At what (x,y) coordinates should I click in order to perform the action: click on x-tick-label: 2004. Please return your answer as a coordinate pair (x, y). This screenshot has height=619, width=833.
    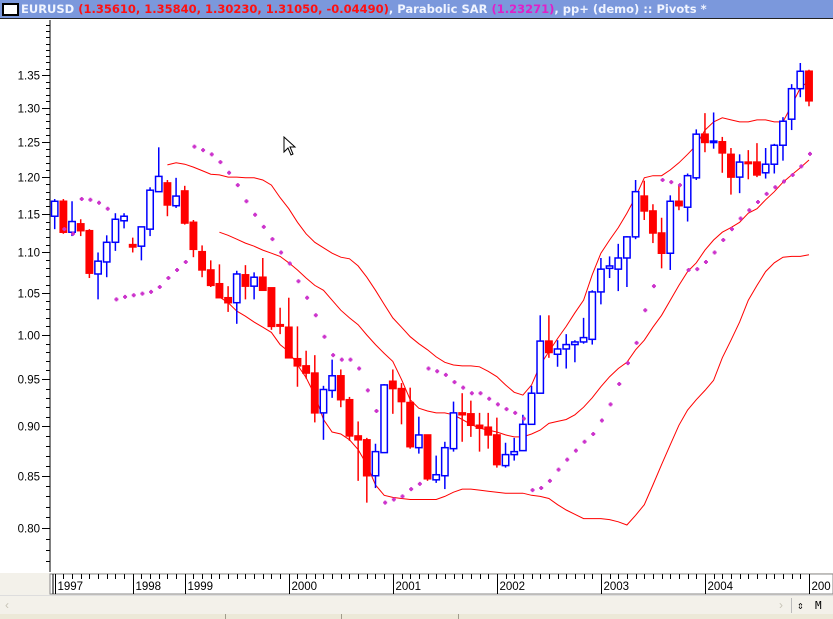
    Looking at the image, I should click on (721, 587).